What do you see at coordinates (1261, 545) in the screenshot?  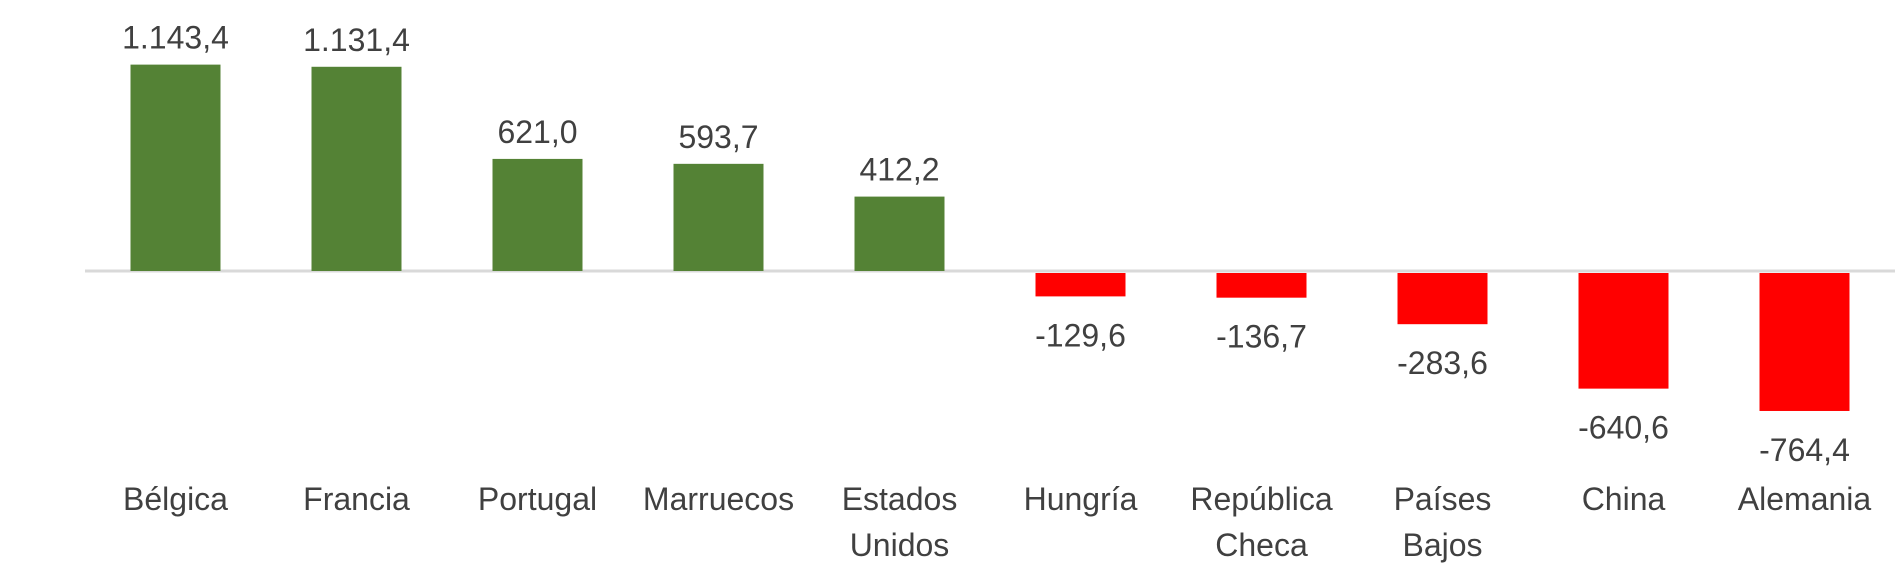 I see `category-label-6-line-1: Checa` at bounding box center [1261, 545].